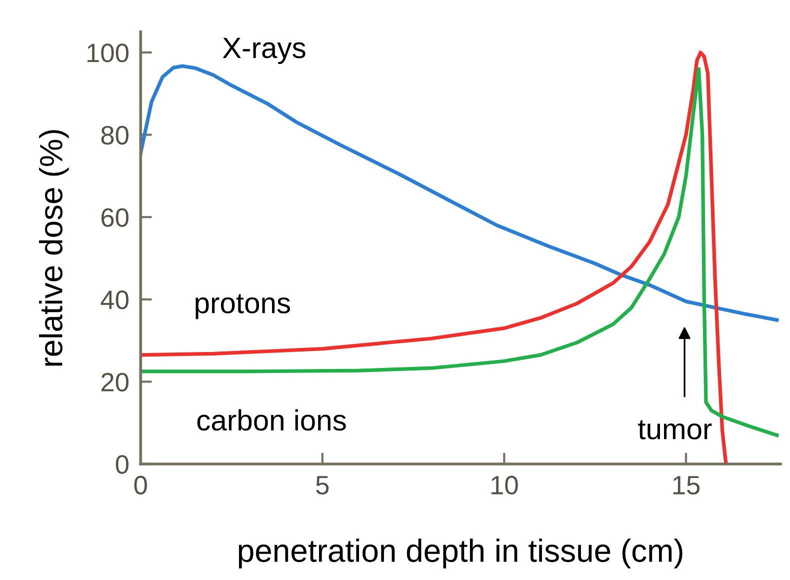  What do you see at coordinates (122, 464) in the screenshot?
I see `y-tick-label: 0` at bounding box center [122, 464].